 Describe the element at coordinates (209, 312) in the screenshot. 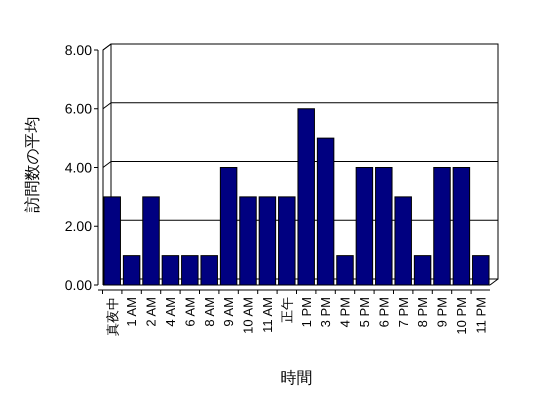

I see `x-tick-label: 8 AM` at that location.